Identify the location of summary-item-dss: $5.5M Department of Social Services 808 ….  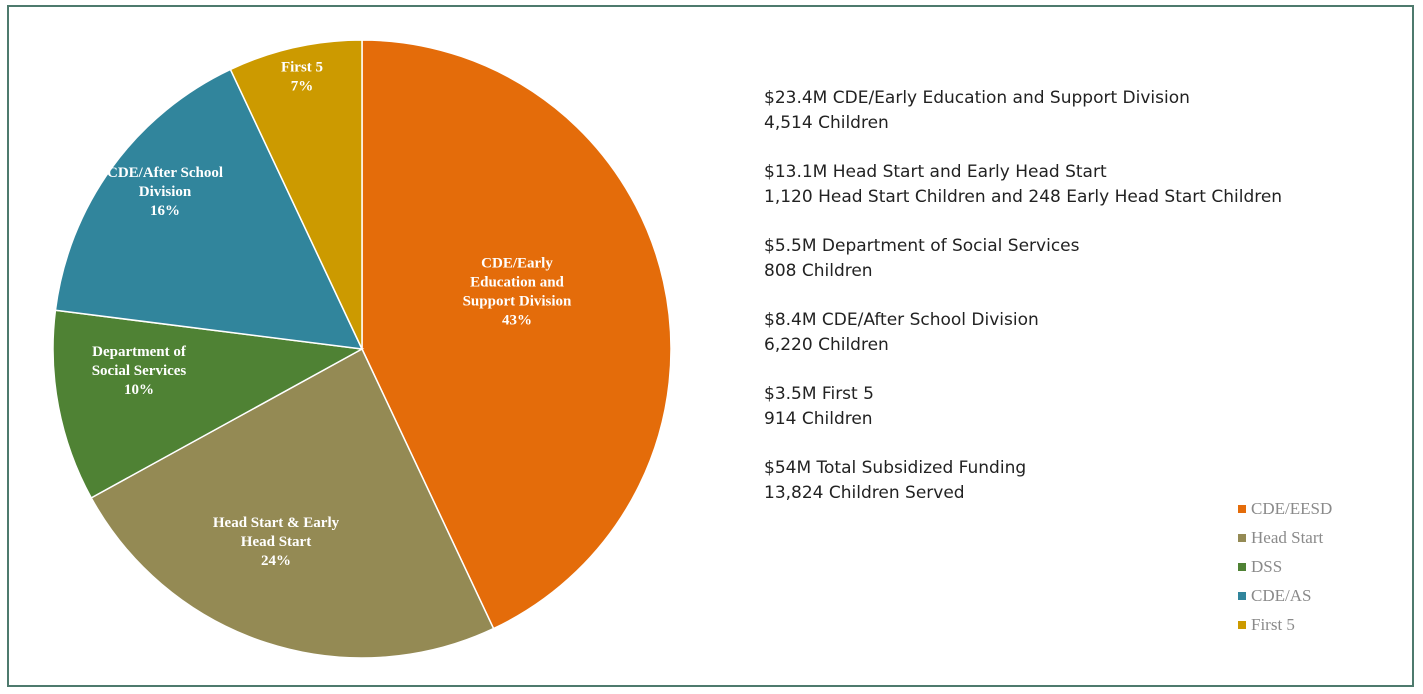
(1074, 259).